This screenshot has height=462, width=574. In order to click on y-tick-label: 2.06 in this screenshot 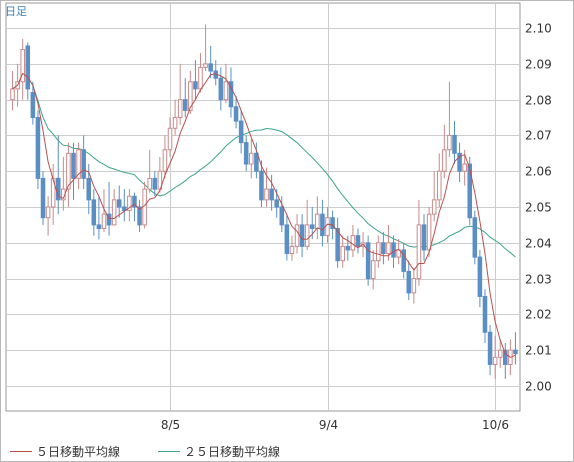, I will do `click(538, 172)`.